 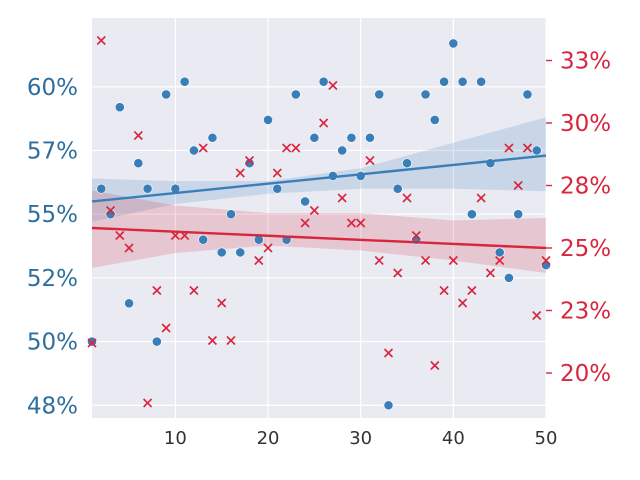 What do you see at coordinates (52, 343) in the screenshot?
I see `y-left-tick-label: 50%` at bounding box center [52, 343].